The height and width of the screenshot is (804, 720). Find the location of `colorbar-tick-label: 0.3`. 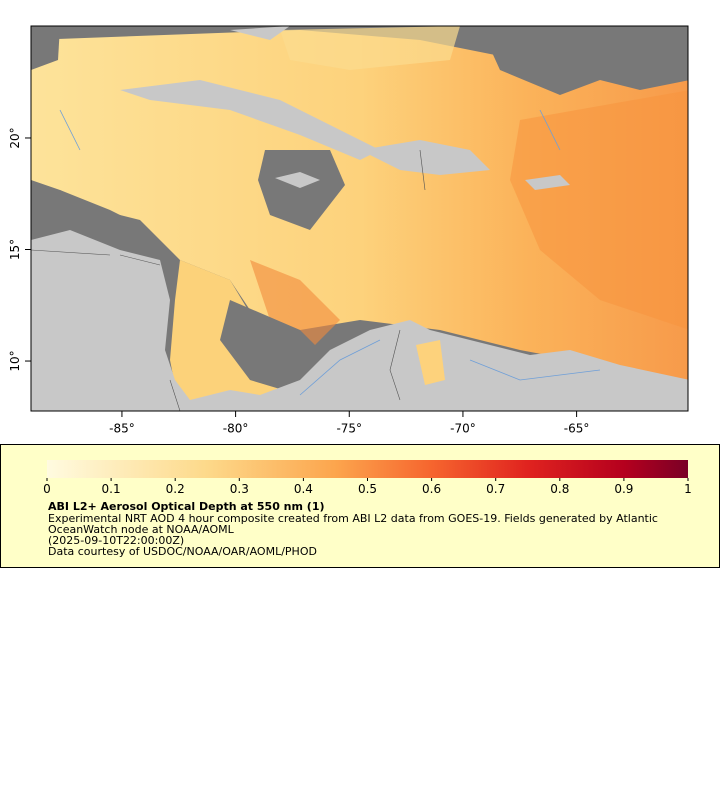

colorbar-tick-label: 0.3 is located at coordinates (239, 489).